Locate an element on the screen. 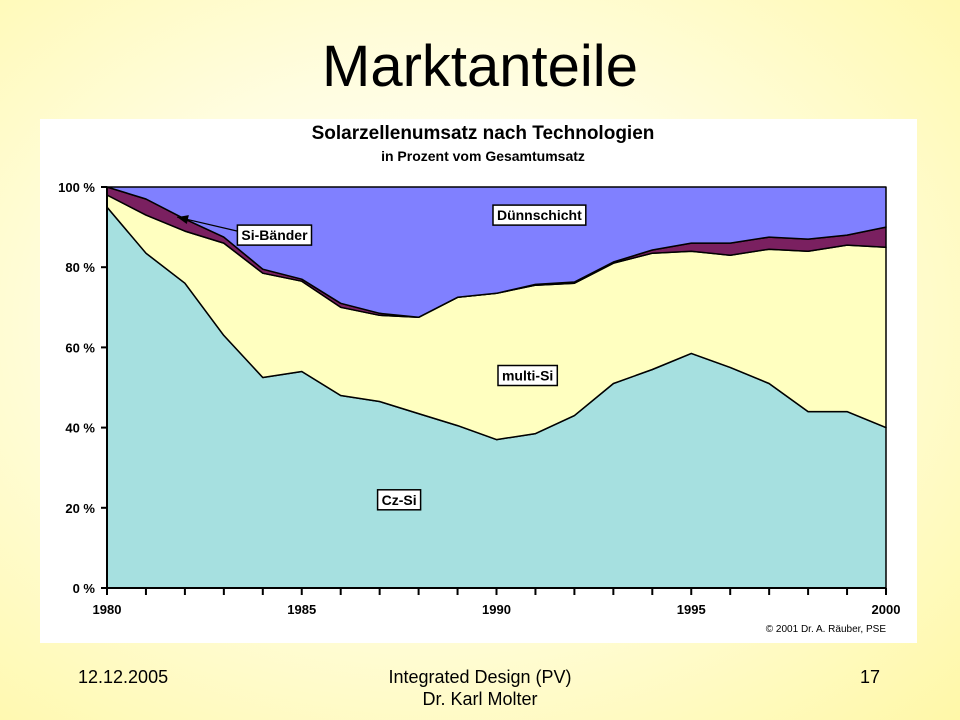  series-label-multi-si: multi-Si is located at coordinates (528, 375).